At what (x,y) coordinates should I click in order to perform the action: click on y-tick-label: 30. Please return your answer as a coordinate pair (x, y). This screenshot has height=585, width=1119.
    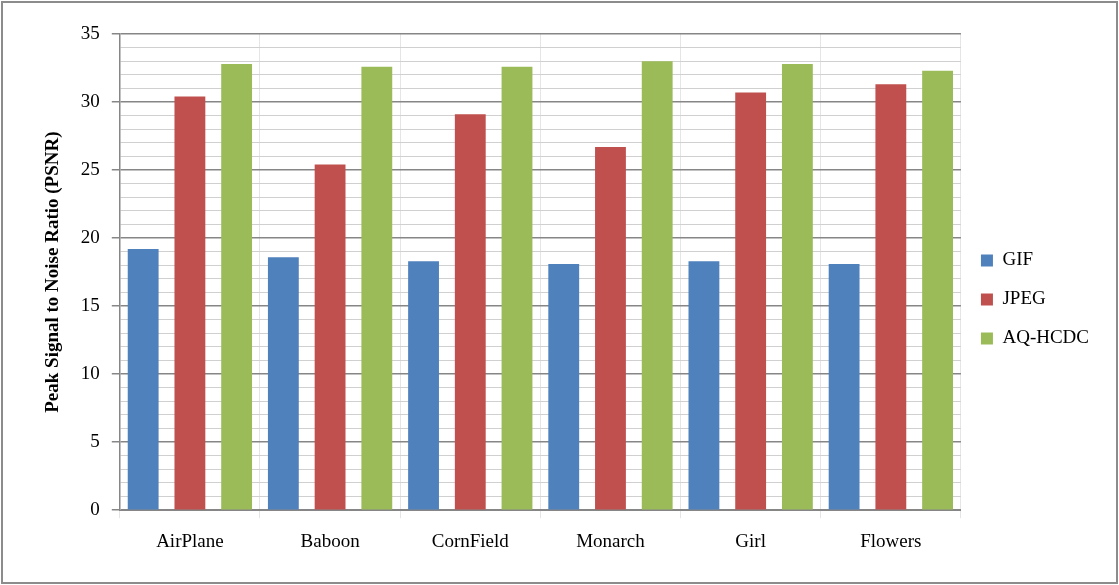
    Looking at the image, I should click on (90, 101).